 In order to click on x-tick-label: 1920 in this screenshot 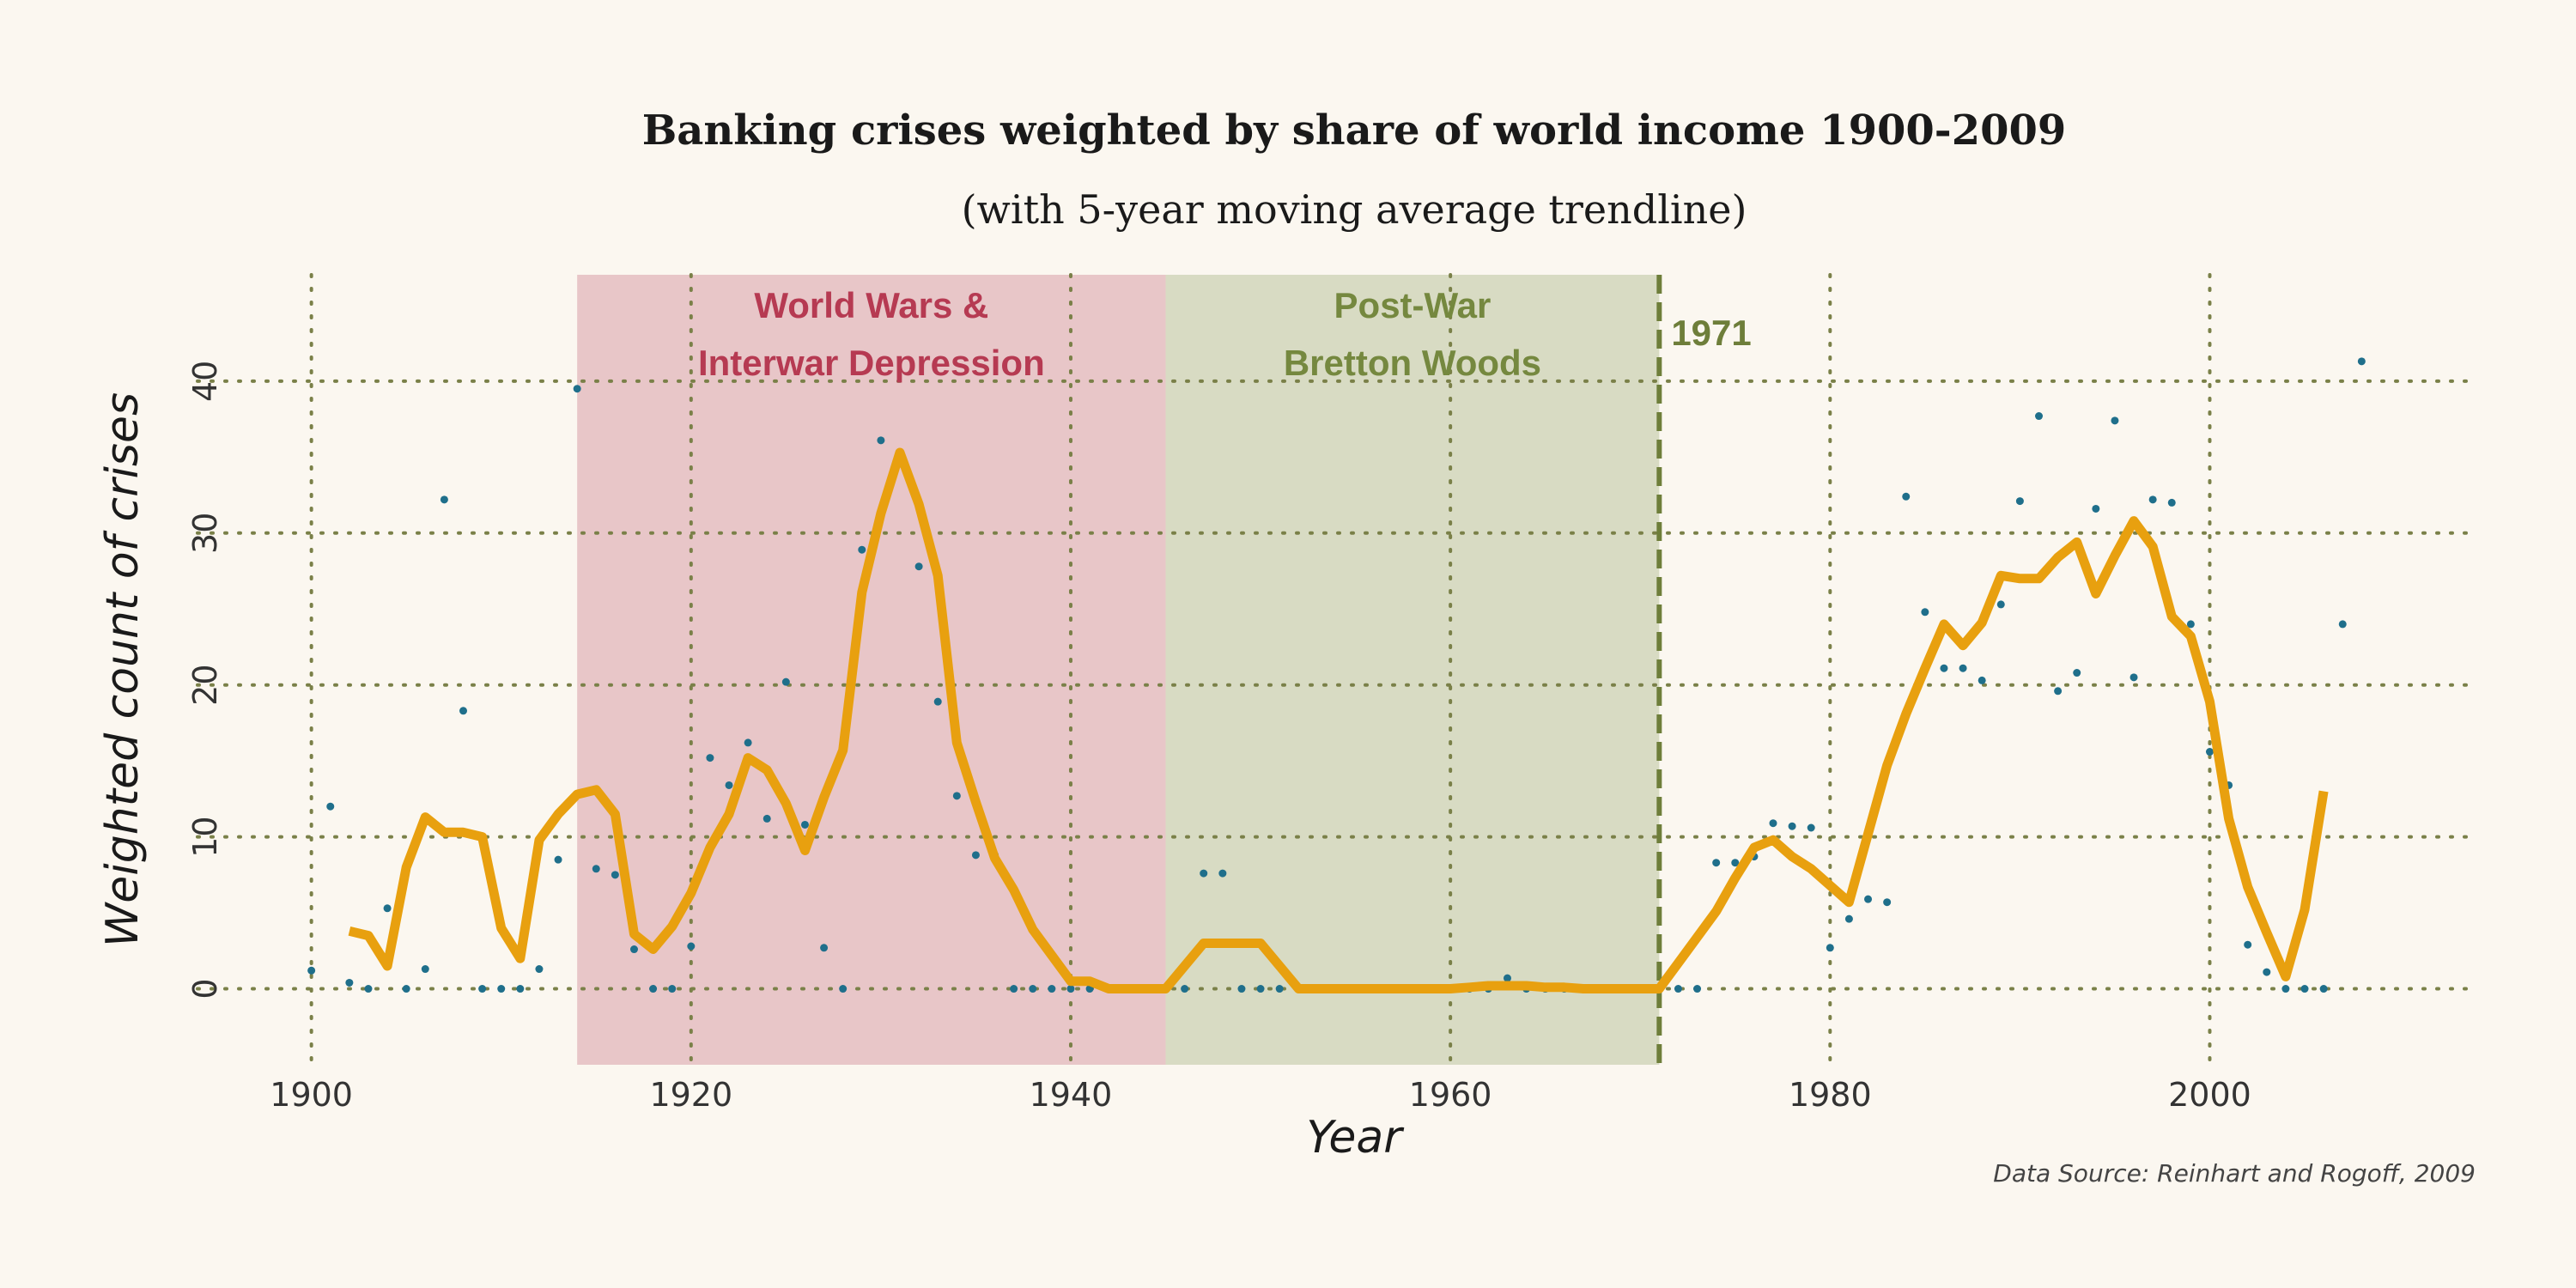, I will do `click(691, 1095)`.